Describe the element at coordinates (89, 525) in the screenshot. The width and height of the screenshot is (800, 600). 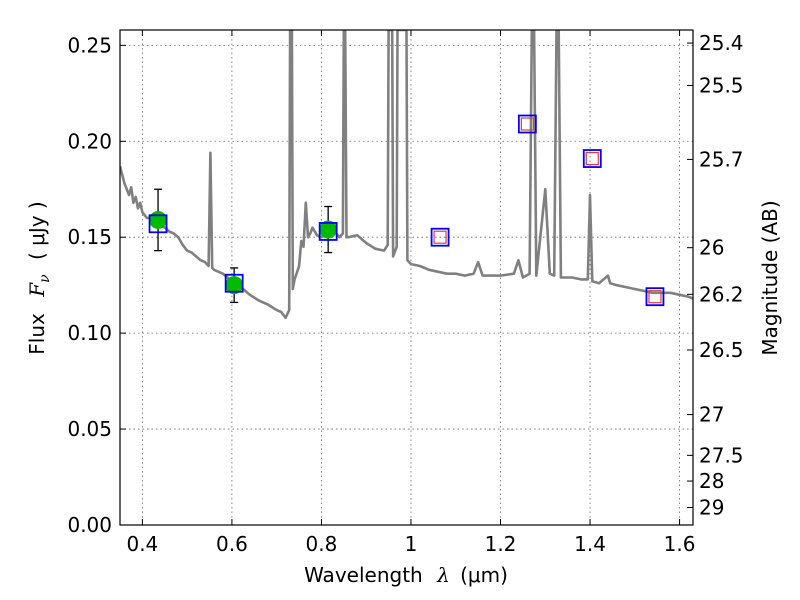
I see `y-tick-label: 0.00` at that location.